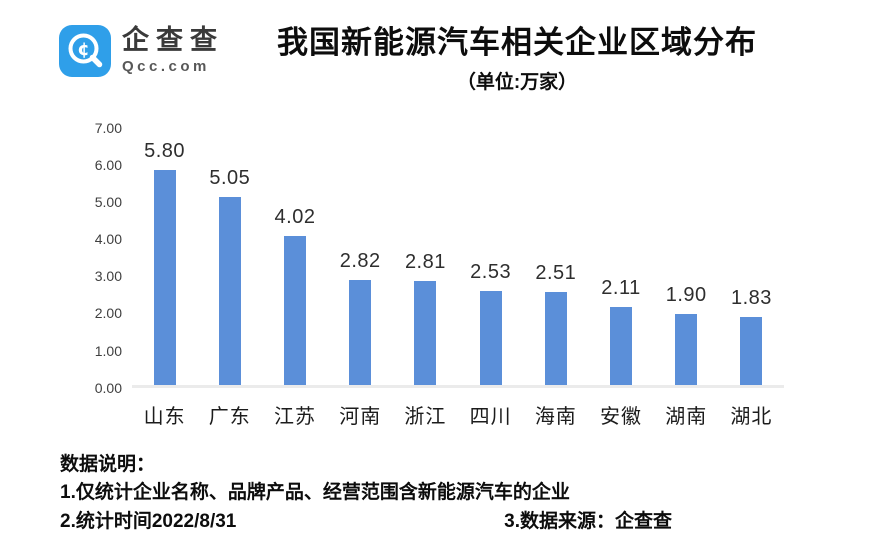 This screenshot has width=896, height=558. I want to click on bar-value-label: 4.02, so click(295, 216).